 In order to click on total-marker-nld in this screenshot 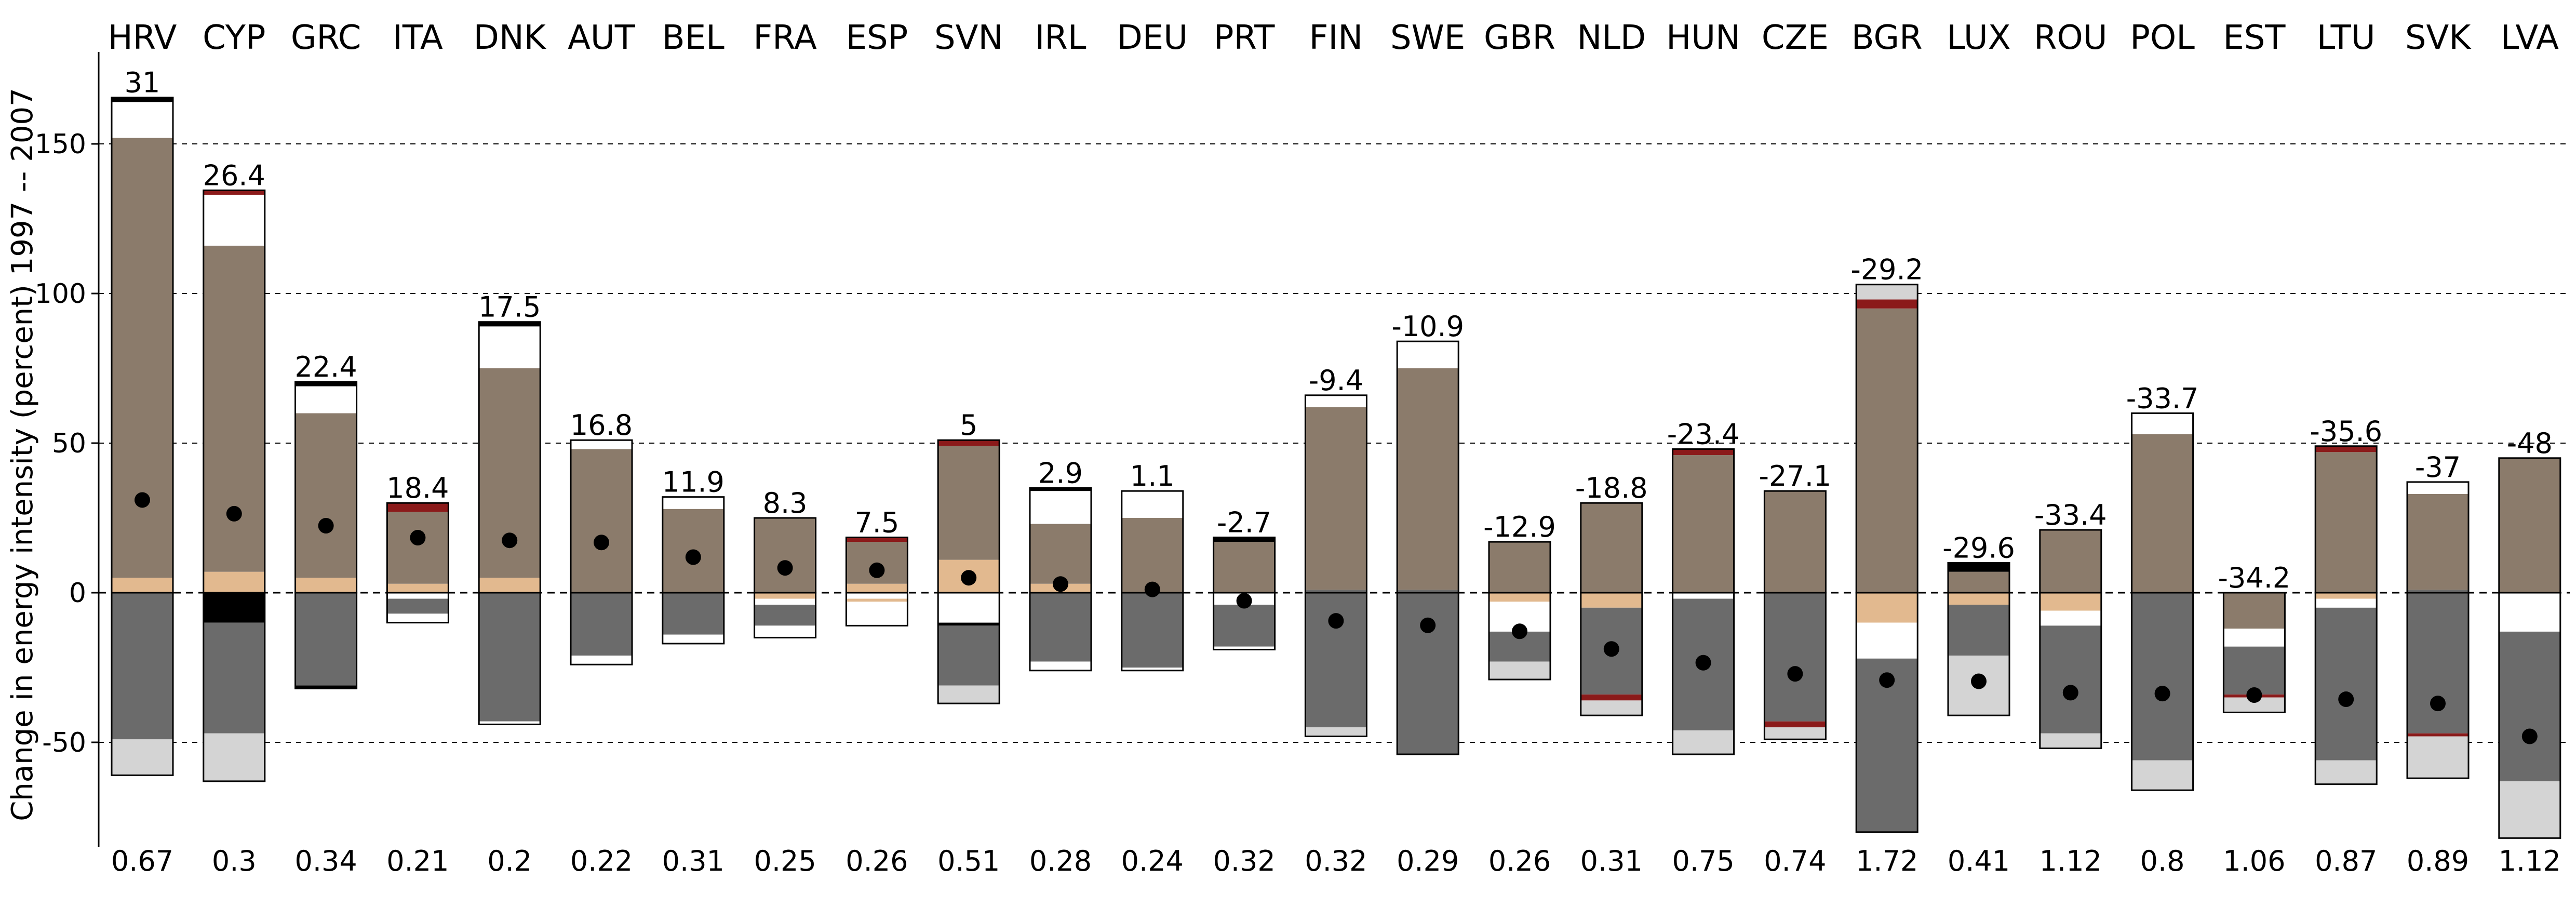, I will do `click(1611, 649)`.